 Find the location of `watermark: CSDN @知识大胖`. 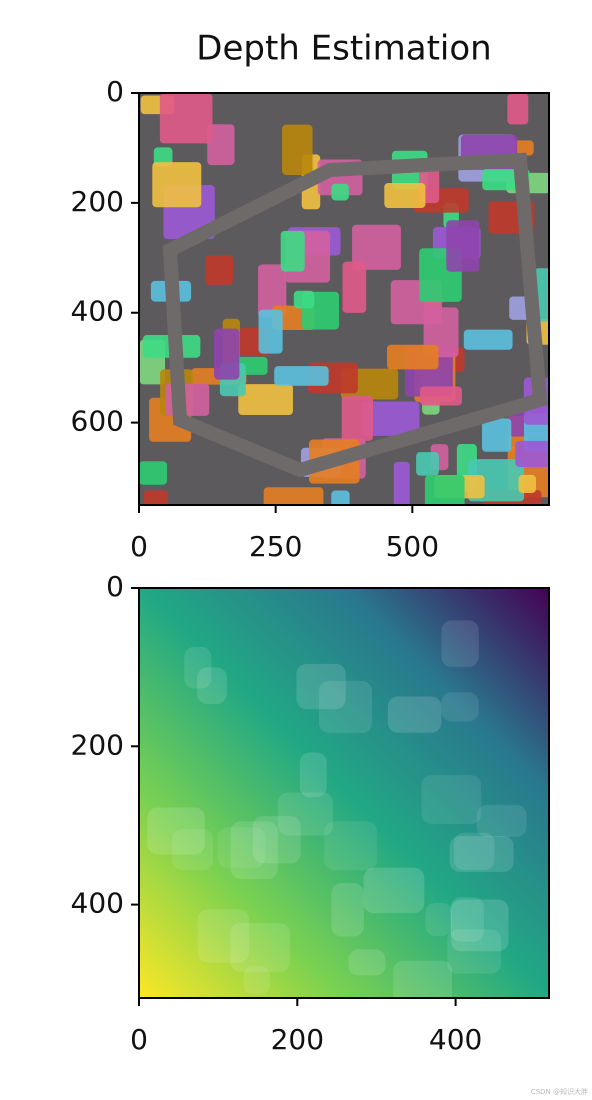

watermark: CSDN @知识大胖 is located at coordinates (559, 1091).